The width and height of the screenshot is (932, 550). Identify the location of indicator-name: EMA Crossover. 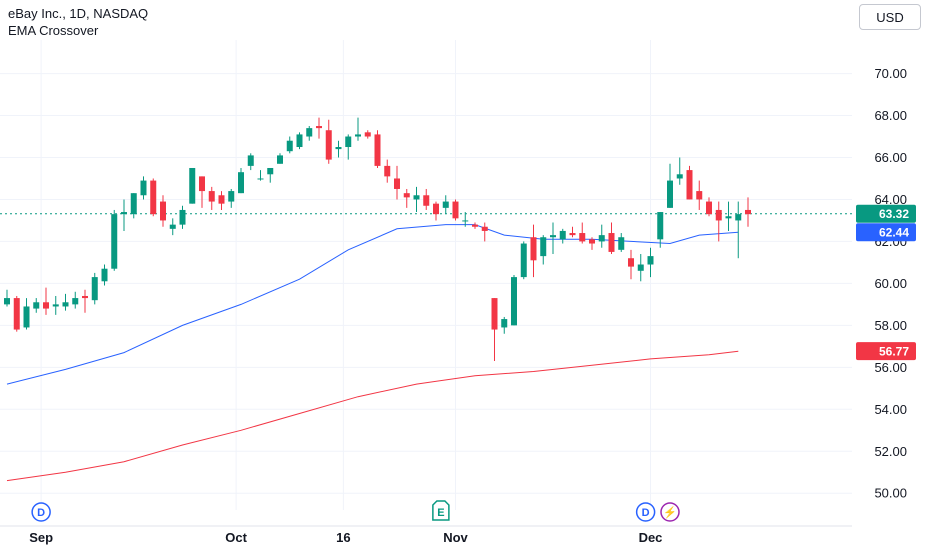
(53, 30).